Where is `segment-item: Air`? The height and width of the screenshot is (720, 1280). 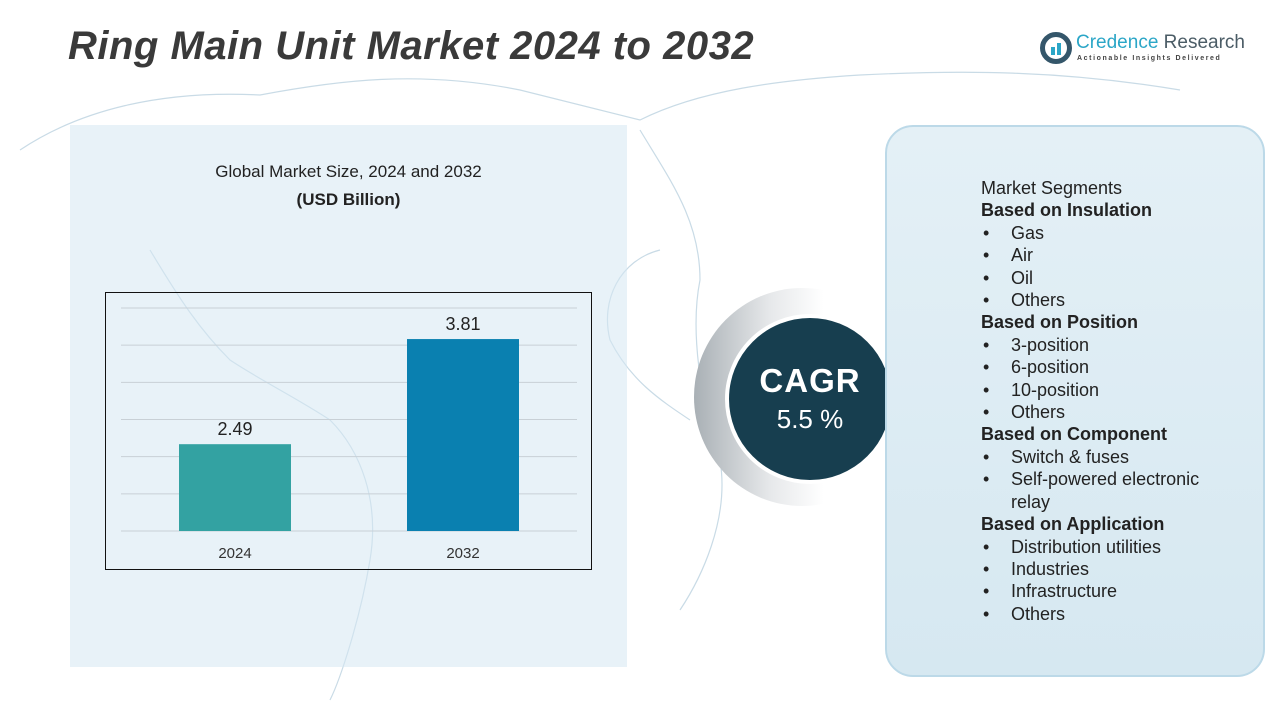 segment-item: Air is located at coordinates (1111, 255).